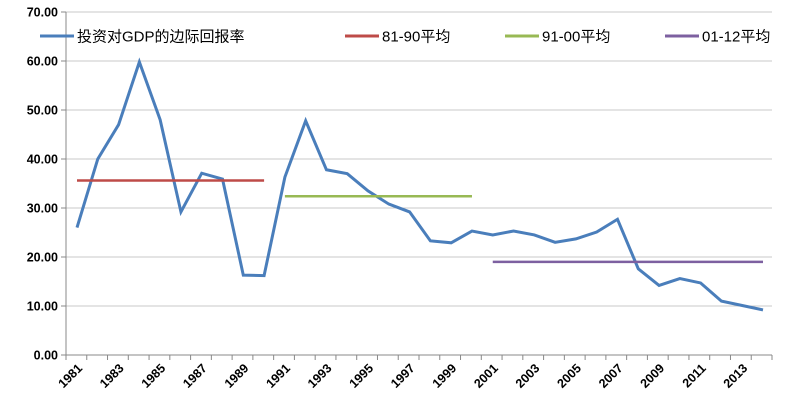 This screenshot has width=789, height=414. What do you see at coordinates (445, 376) in the screenshot?
I see `x-tick-label: 1999` at bounding box center [445, 376].